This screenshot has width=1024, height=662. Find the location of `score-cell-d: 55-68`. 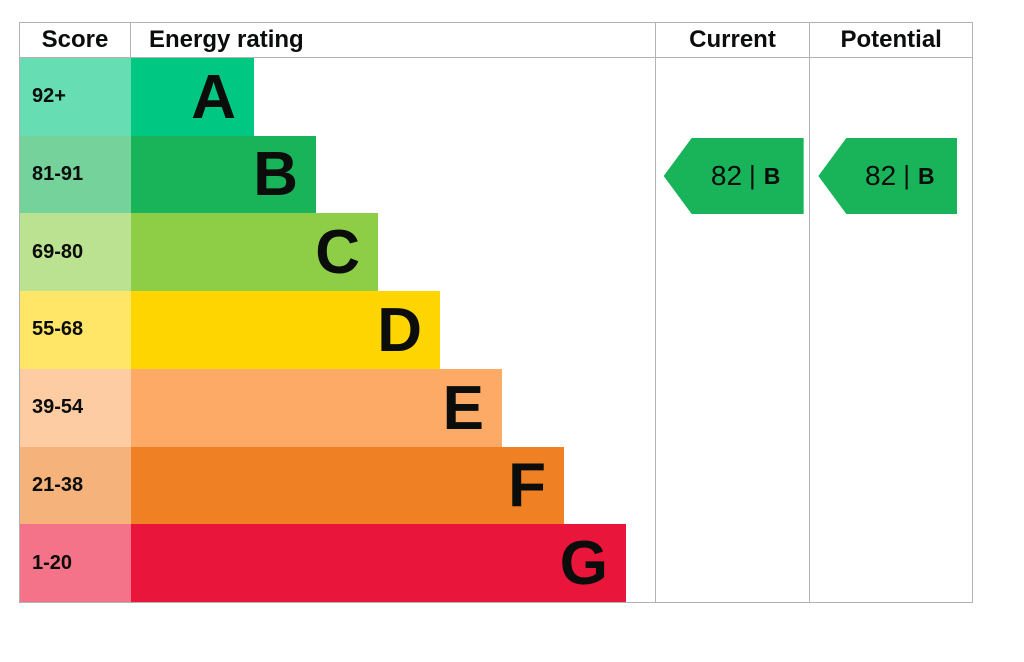

score-cell-d: 55-68 is located at coordinates (75, 330).